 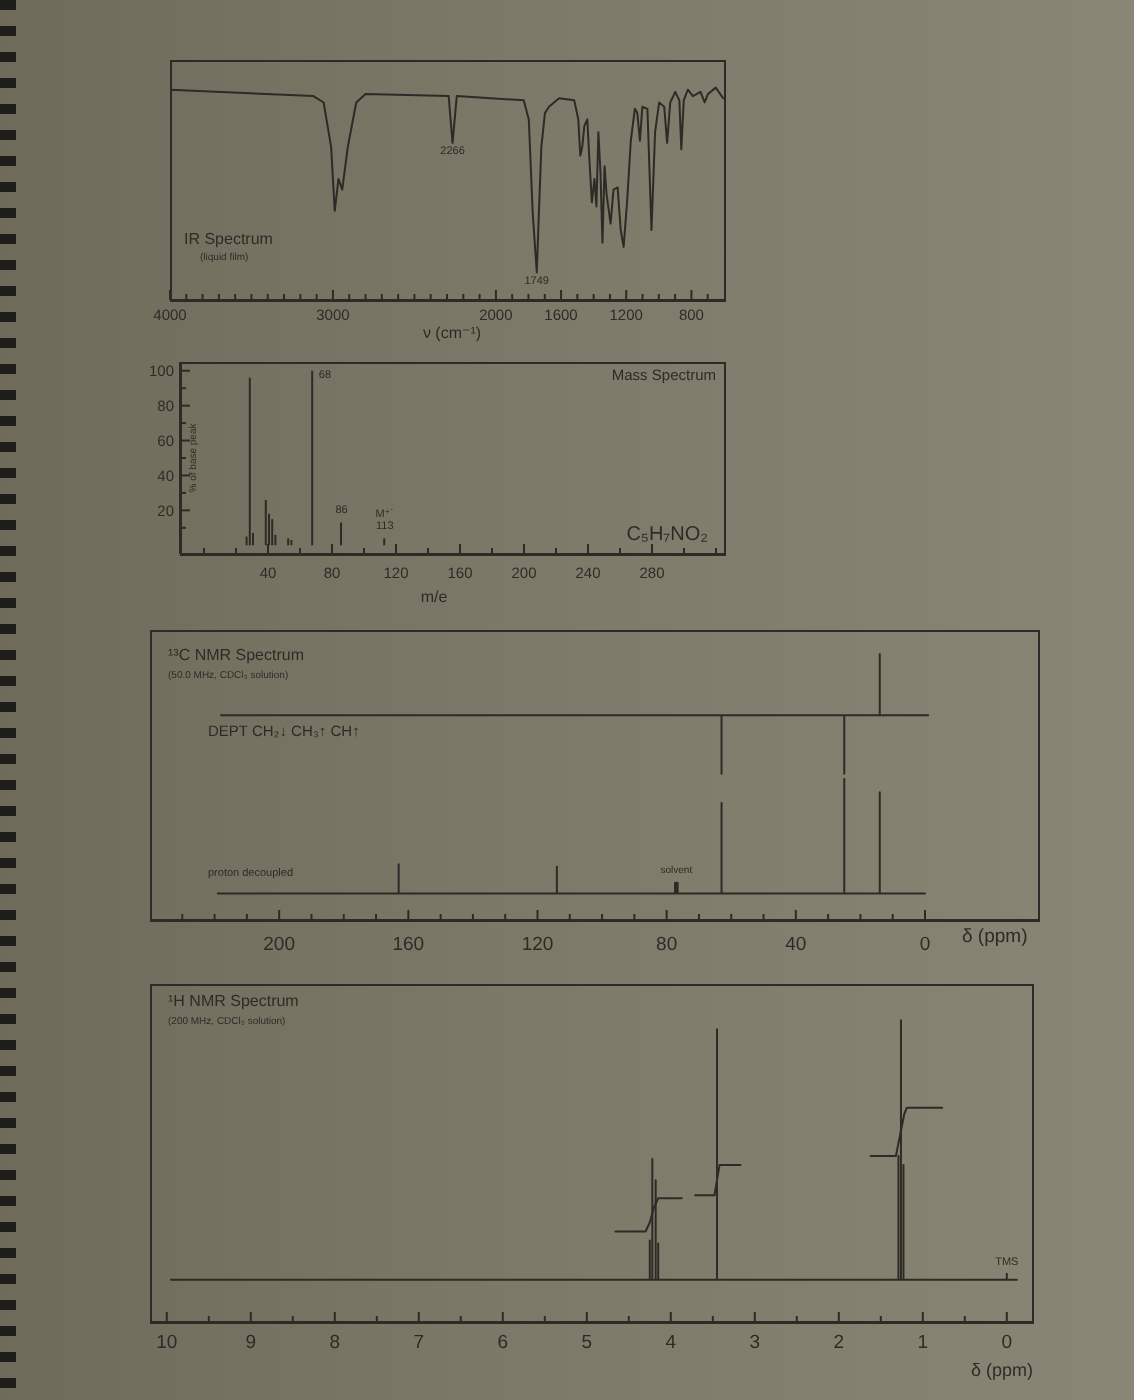 What do you see at coordinates (236, 655) in the screenshot?
I see `chart-title: ¹³C NMR Spectrum` at bounding box center [236, 655].